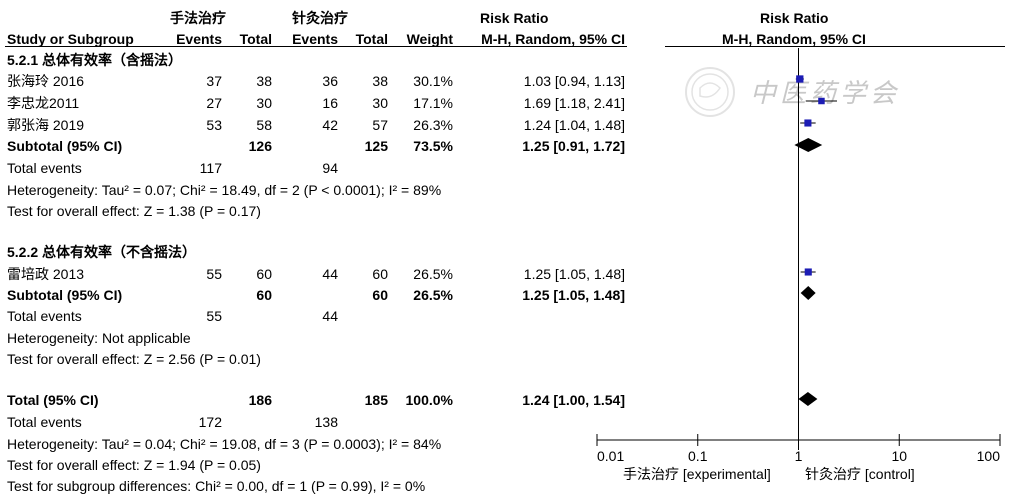  What do you see at coordinates (380, 103) in the screenshot?
I see `ctl-total: 30` at bounding box center [380, 103].